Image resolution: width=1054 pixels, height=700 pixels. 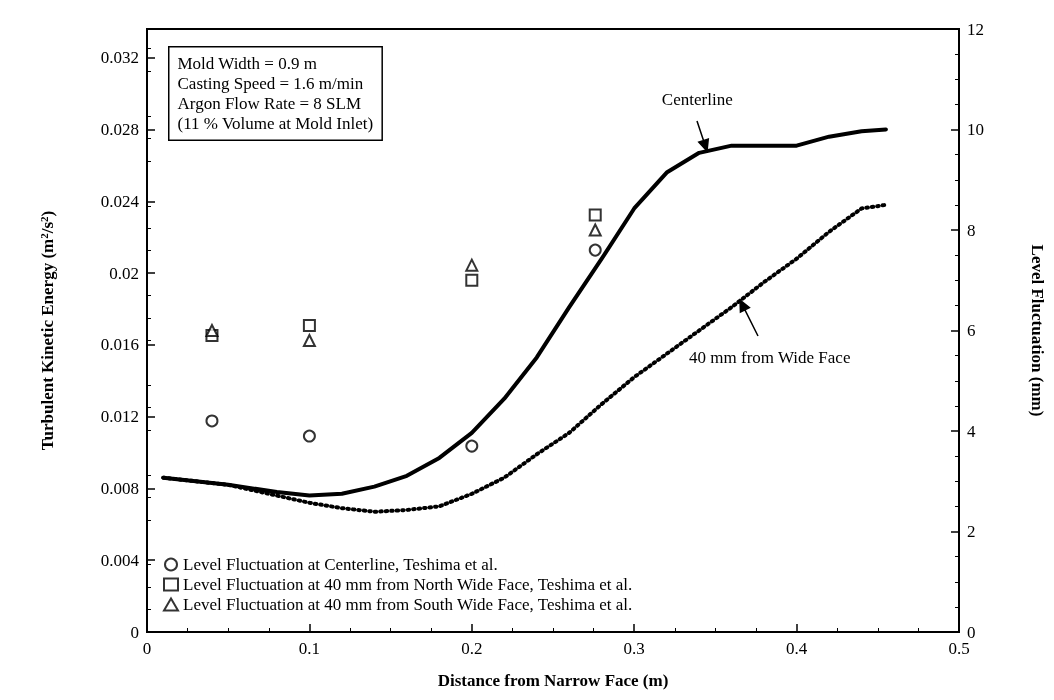 What do you see at coordinates (971, 330) in the screenshot?
I see `y2-tick-label: 6` at bounding box center [971, 330].